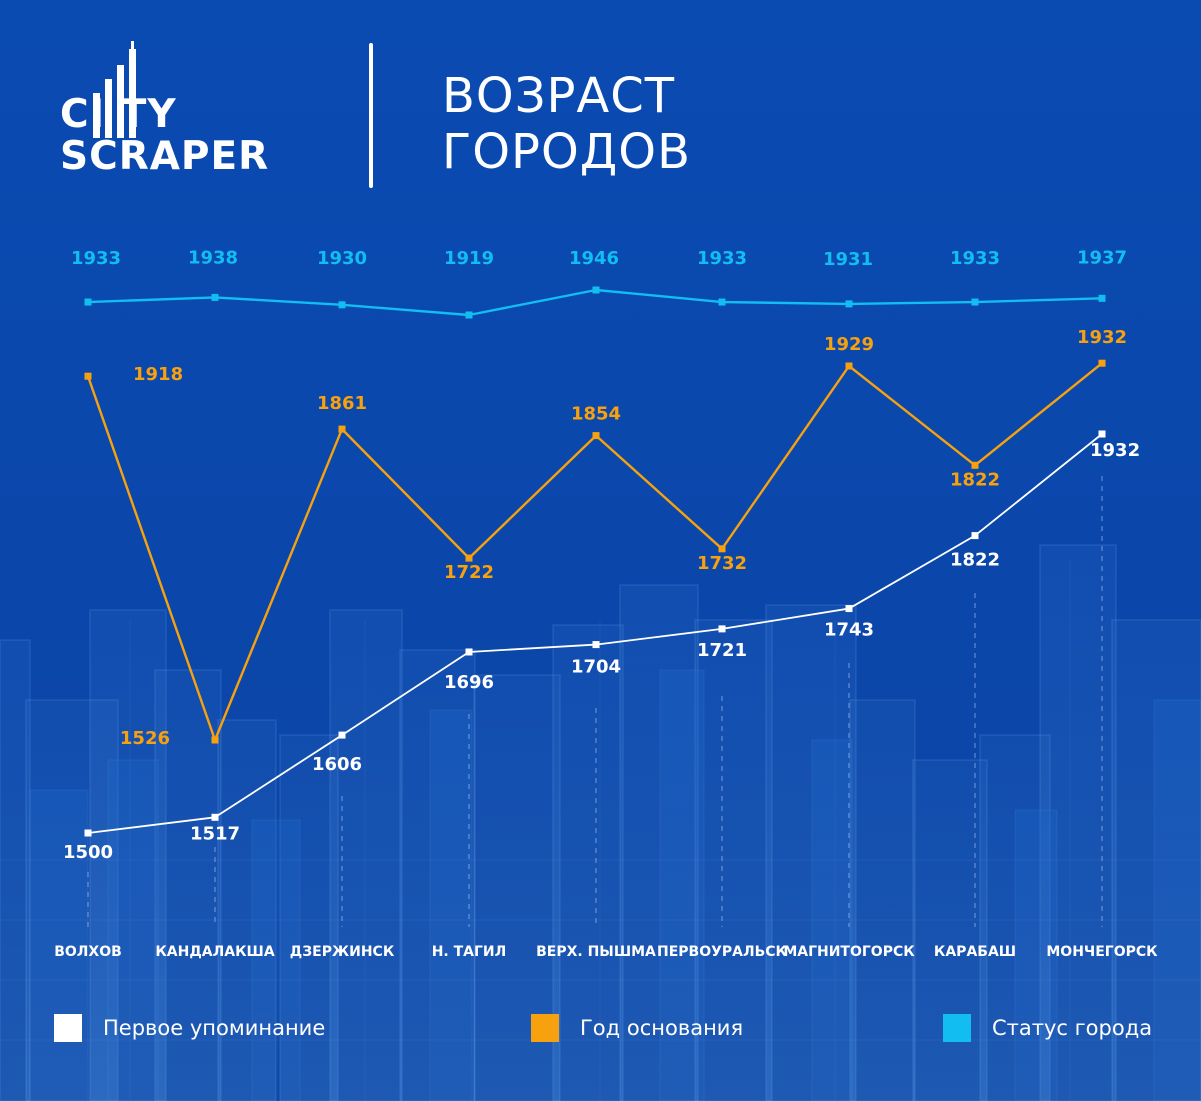  Describe the element at coordinates (342, 403) in the screenshot. I see `data-label: 1861` at that location.